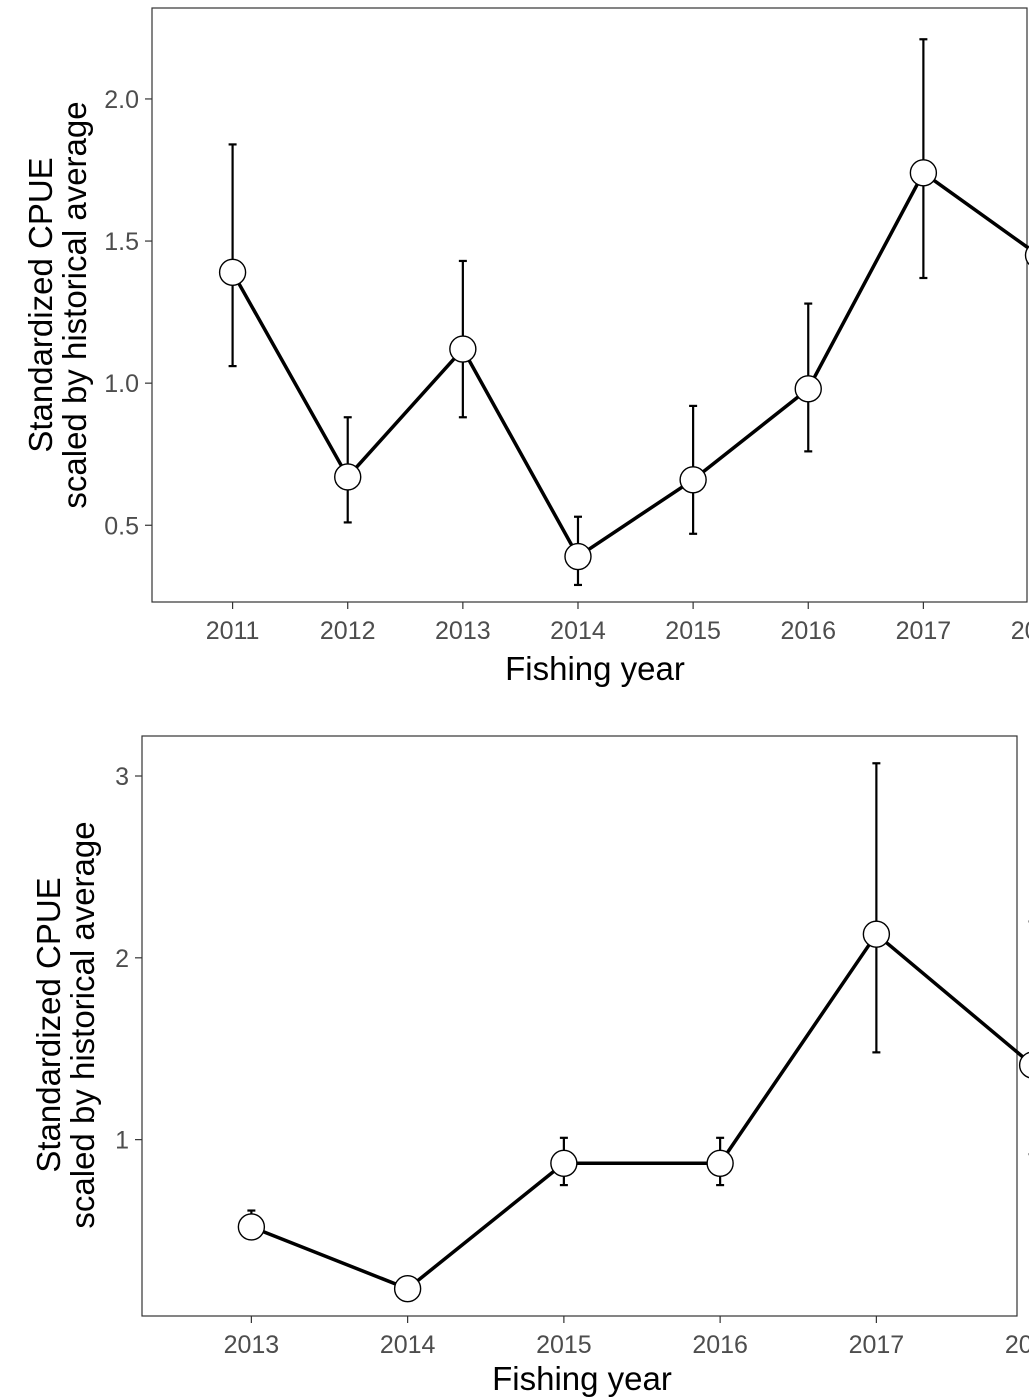 The width and height of the screenshot is (1029, 1400). What do you see at coordinates (121, 100) in the screenshot?
I see `y-tick-label: 2.0` at bounding box center [121, 100].